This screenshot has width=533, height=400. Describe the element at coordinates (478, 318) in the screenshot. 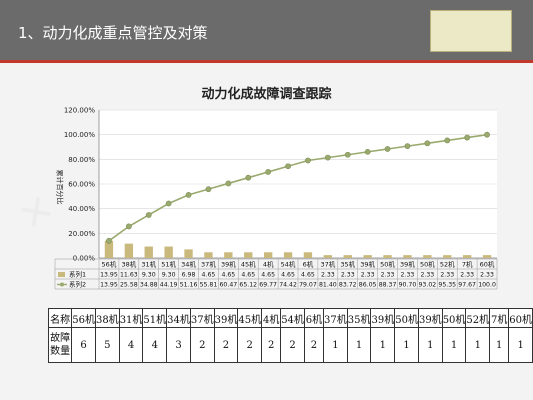

I see `table-cell: 52机` at that location.